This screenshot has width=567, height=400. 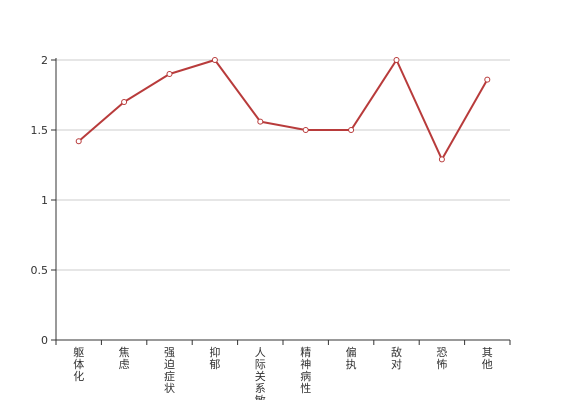 What do you see at coordinates (78, 364) in the screenshot?
I see `x-tick-label: 躯体化` at bounding box center [78, 364].